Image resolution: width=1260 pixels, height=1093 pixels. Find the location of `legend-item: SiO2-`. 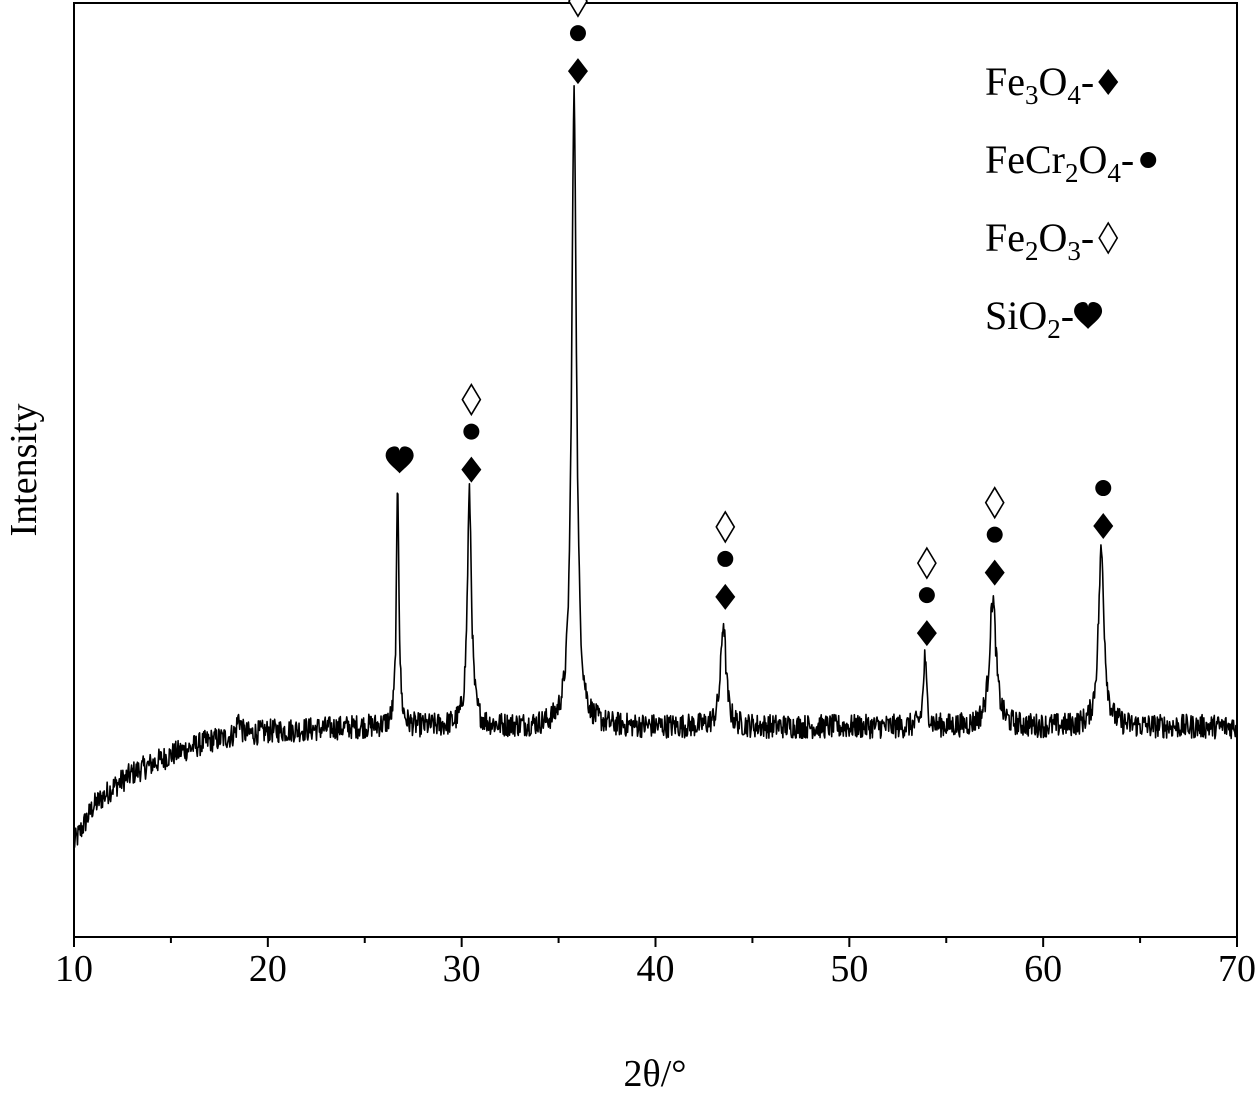

legend-item: SiO2- is located at coordinates (1044, 318).